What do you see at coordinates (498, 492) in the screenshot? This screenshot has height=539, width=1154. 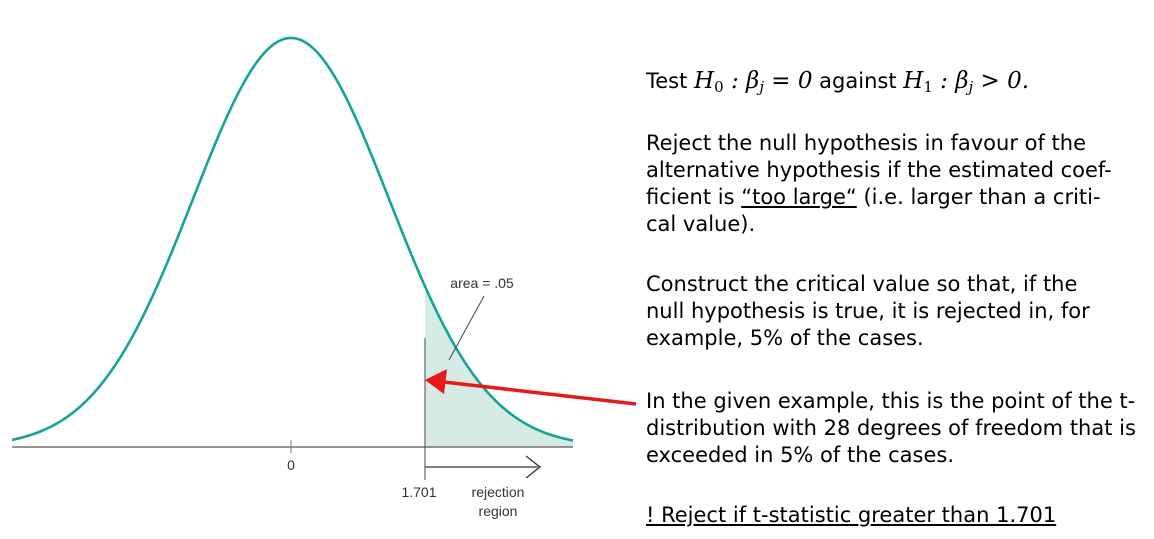 I see `rejection-region-label-line1: rejection` at bounding box center [498, 492].